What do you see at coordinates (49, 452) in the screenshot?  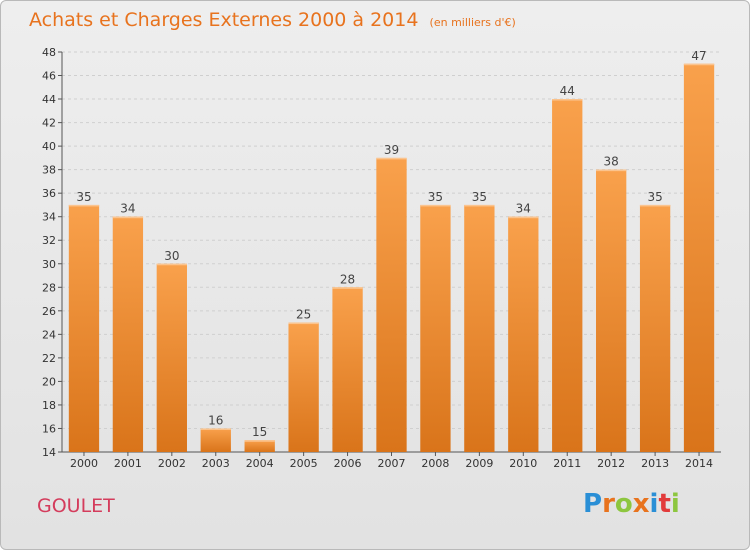 I see `y-tick-label: 14` at bounding box center [49, 452].